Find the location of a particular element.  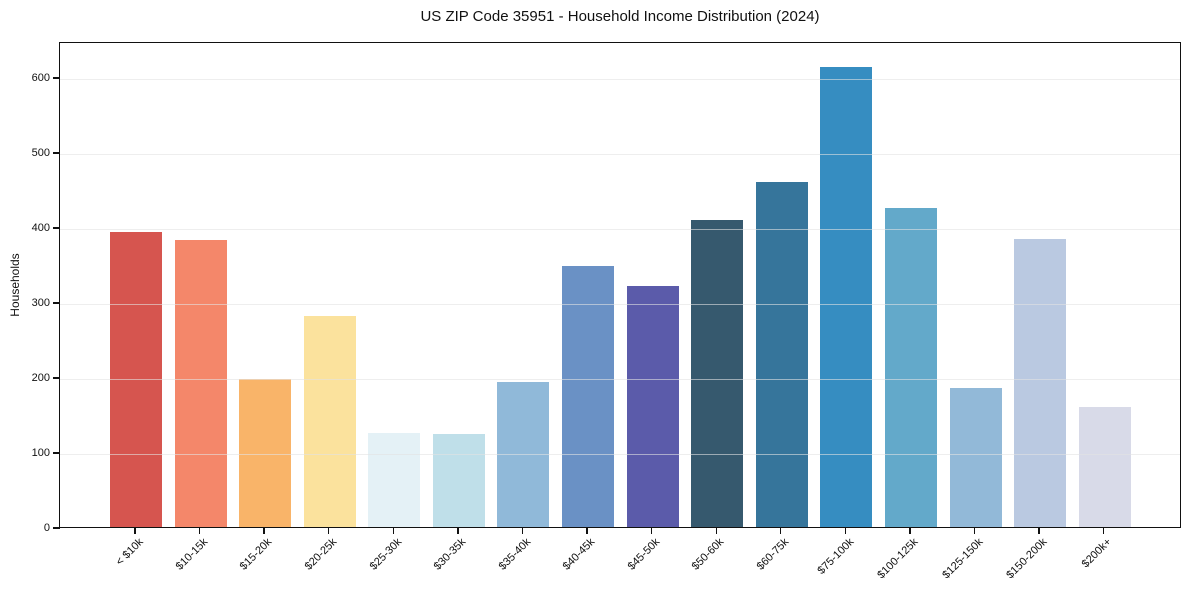

y-tick-label: 200 is located at coordinates (40, 378).